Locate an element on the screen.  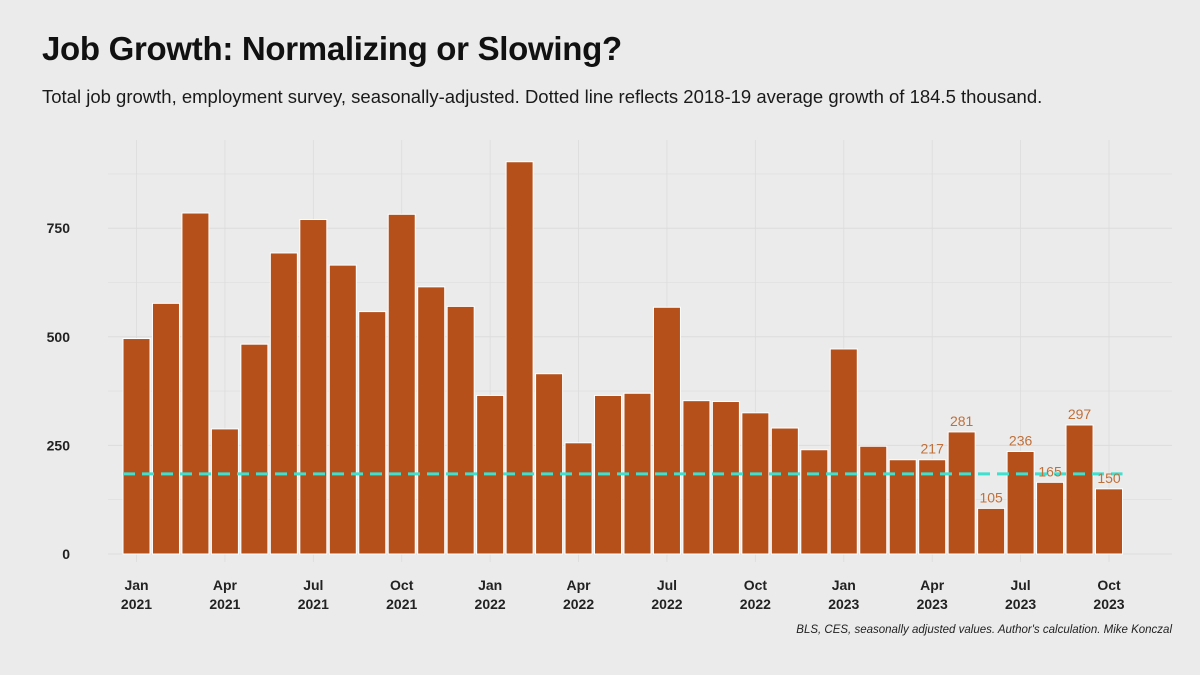
data-label: 150 is located at coordinates (1109, 478).